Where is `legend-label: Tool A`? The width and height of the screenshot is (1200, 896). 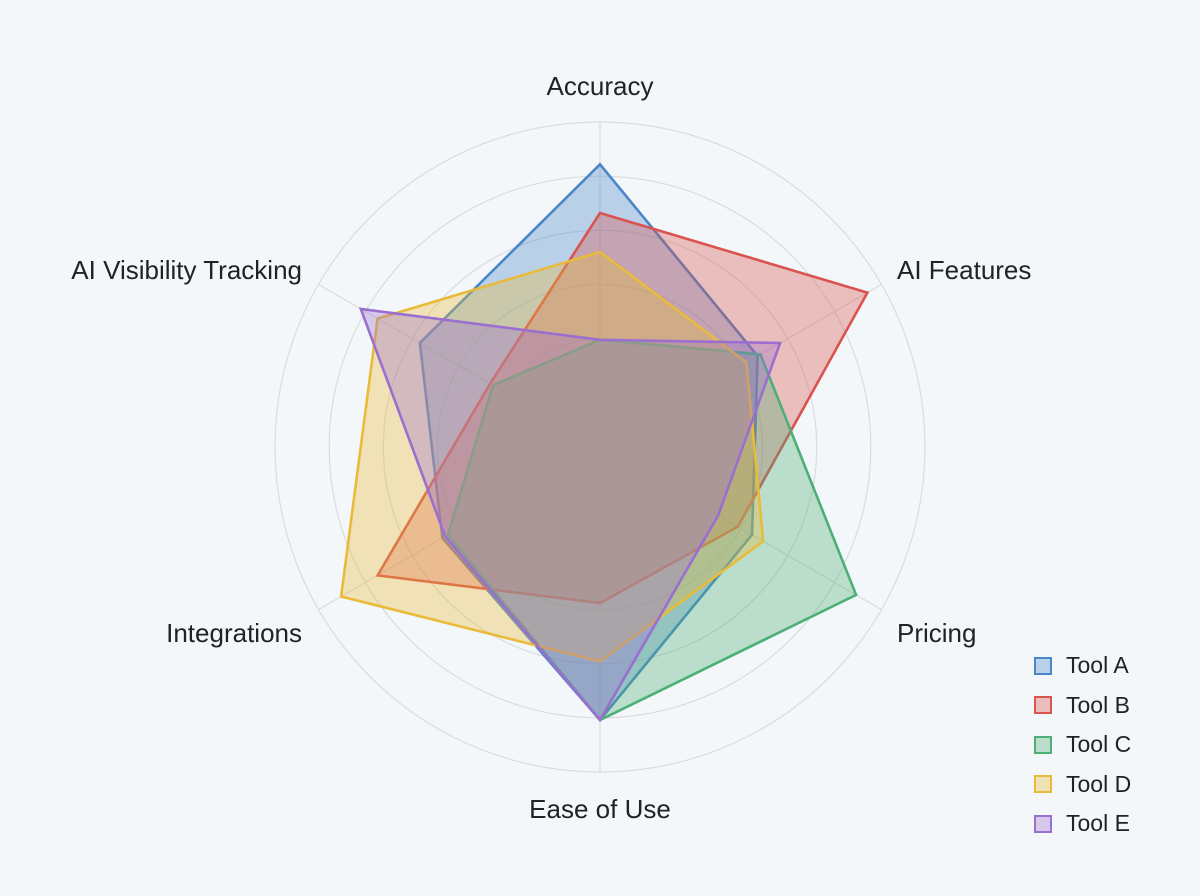
legend-label: Tool A is located at coordinates (1097, 665).